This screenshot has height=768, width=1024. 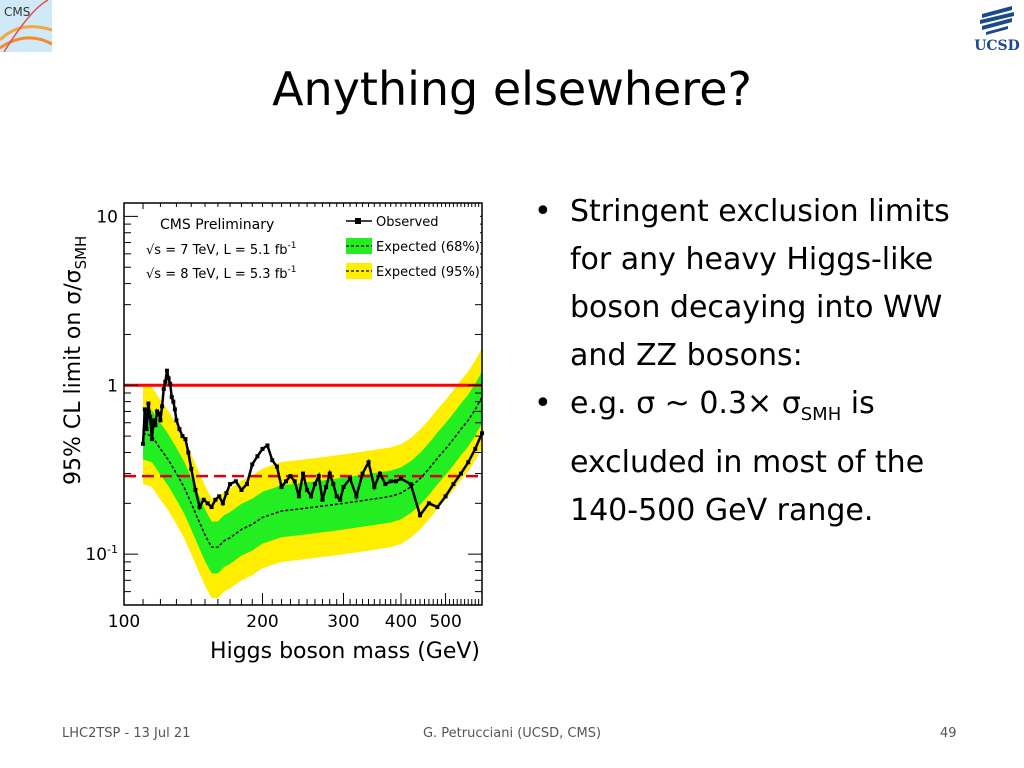 I want to click on expected-median-line, so click(x=312, y=472).